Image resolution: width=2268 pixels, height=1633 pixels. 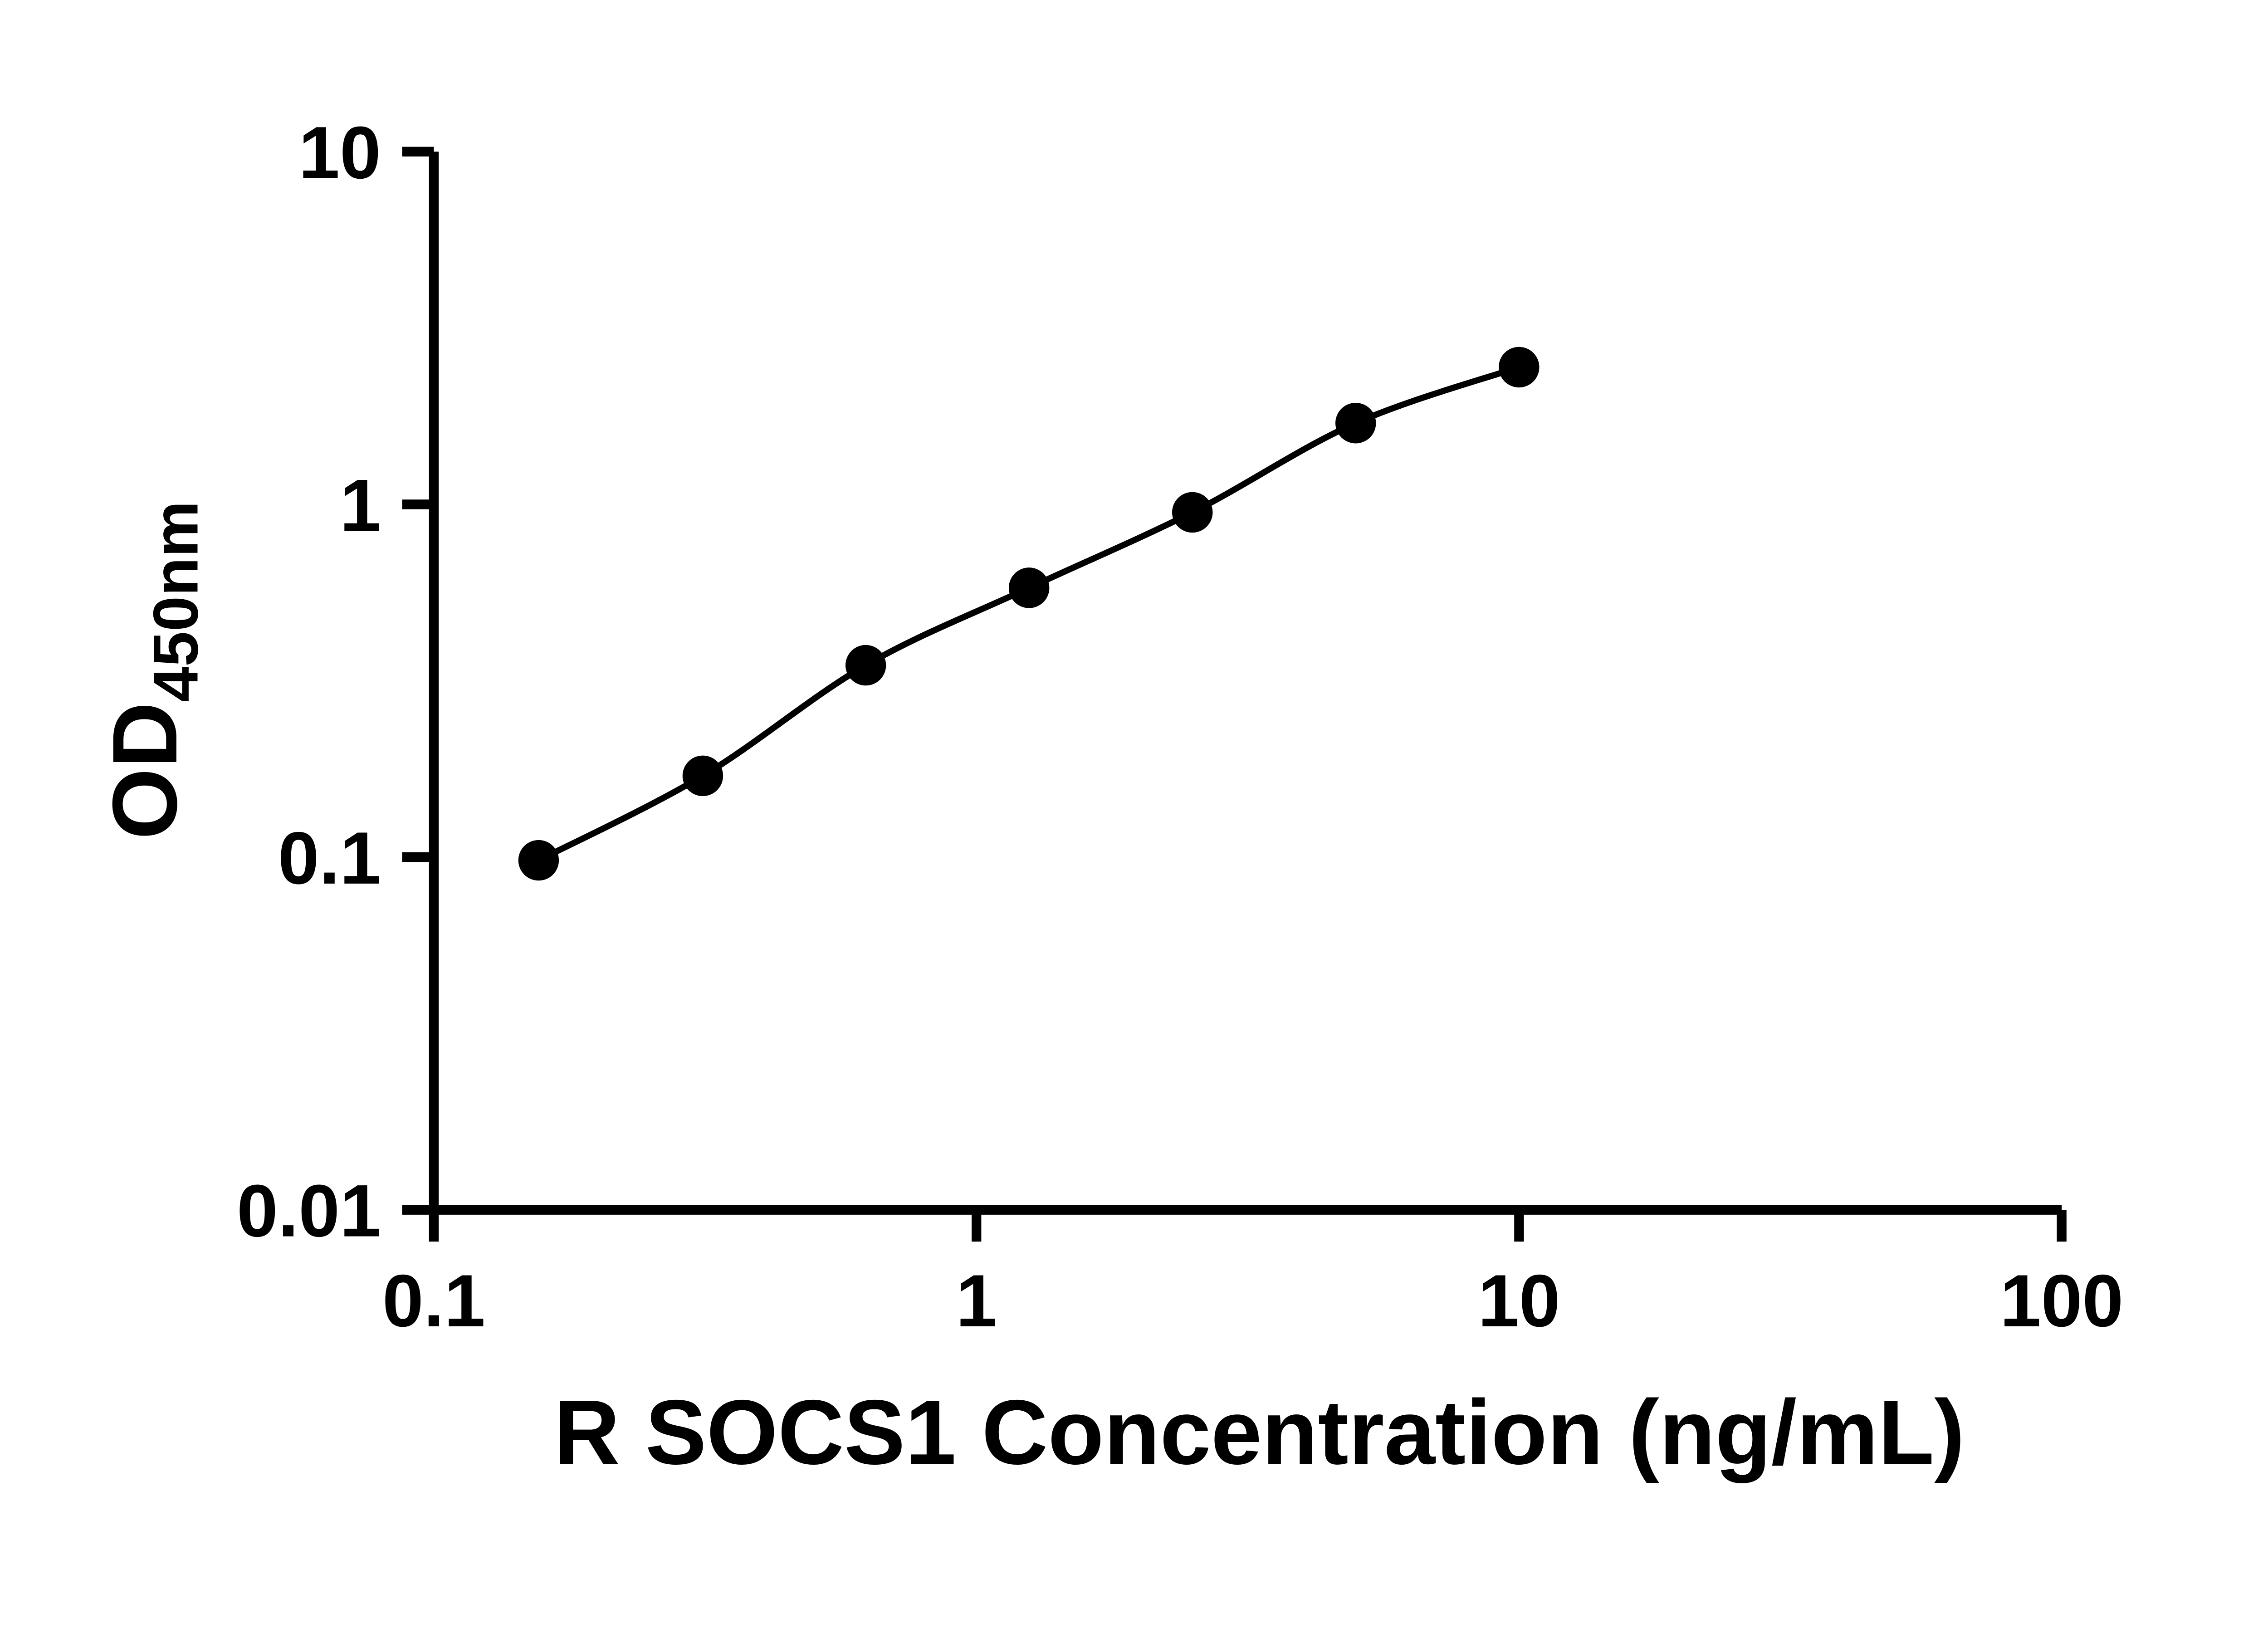 What do you see at coordinates (339, 152) in the screenshot?
I see `y-tick-label: 10` at bounding box center [339, 152].